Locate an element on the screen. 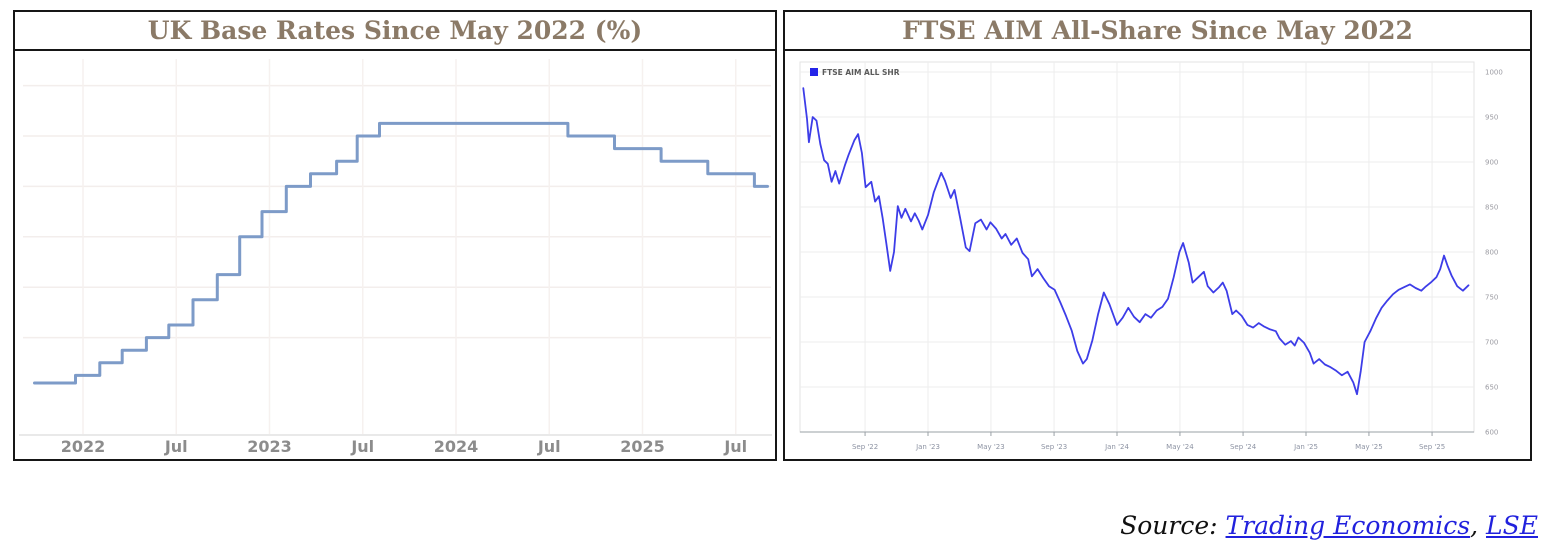 The image size is (1546, 559). y-axis-label: 700 is located at coordinates (1491, 343).